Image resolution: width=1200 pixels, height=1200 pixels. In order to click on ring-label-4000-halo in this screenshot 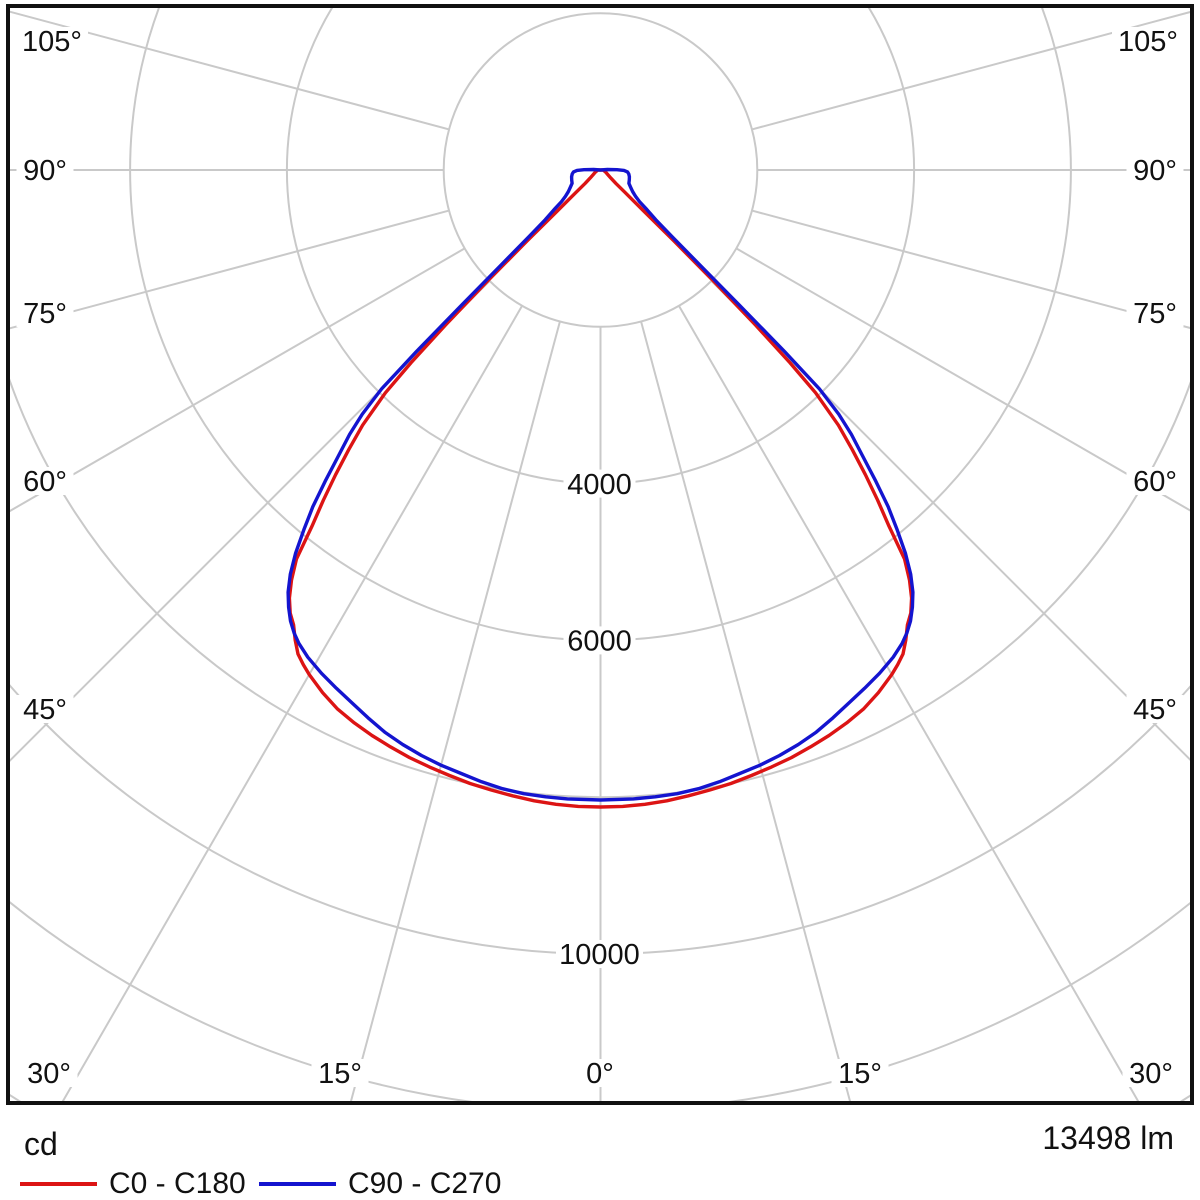, I will do `click(599, 483)`.